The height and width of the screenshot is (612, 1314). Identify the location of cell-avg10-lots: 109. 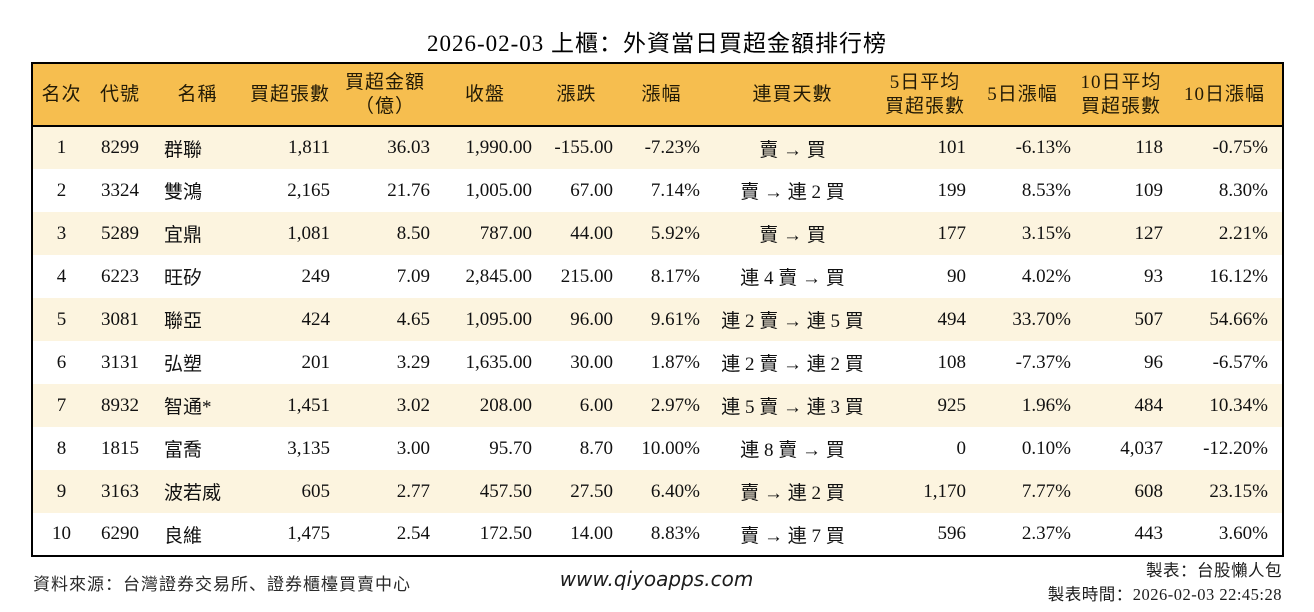
(1149, 190).